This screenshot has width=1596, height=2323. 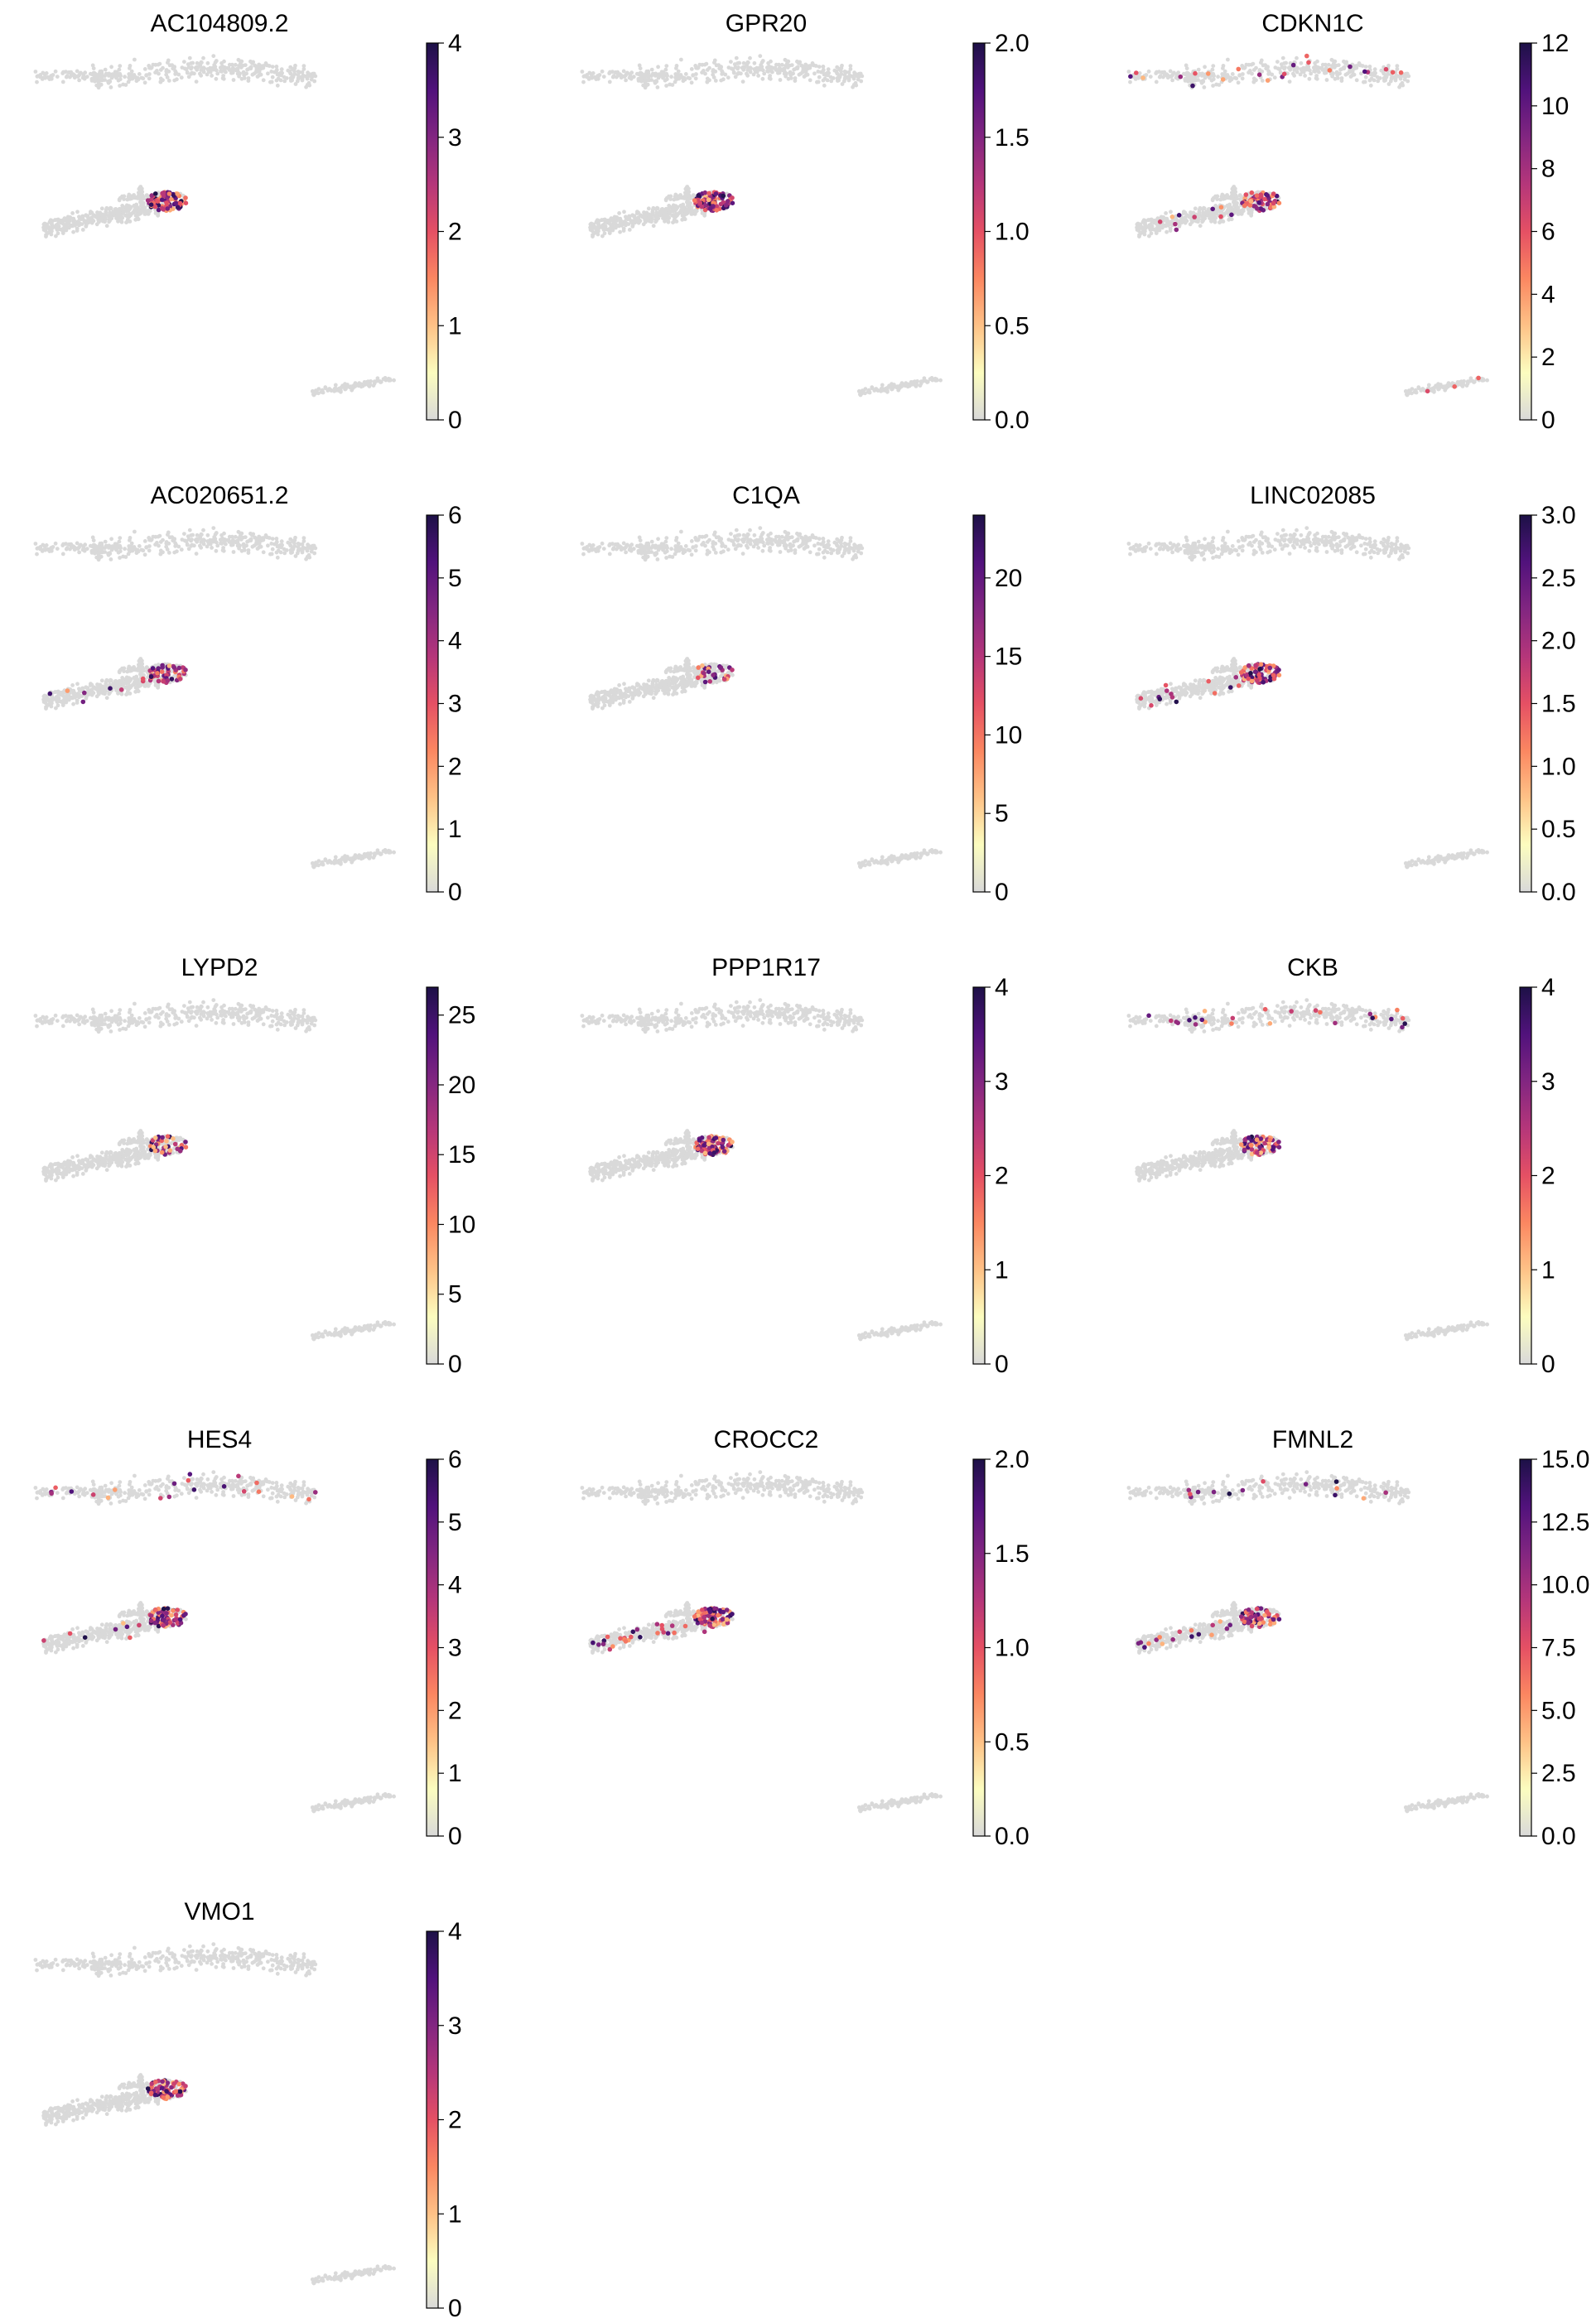 What do you see at coordinates (455, 766) in the screenshot?
I see `colorbar-tick-label: 2` at bounding box center [455, 766].